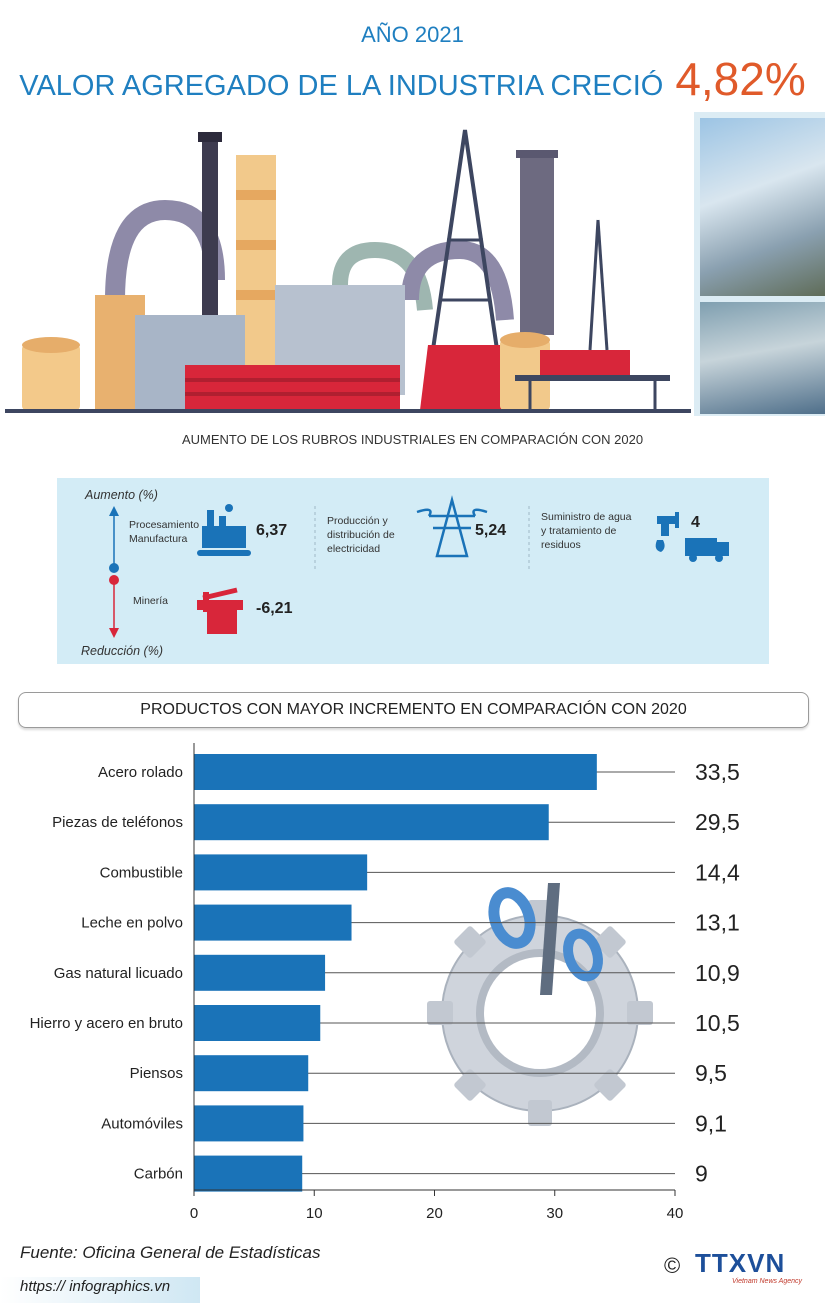 The image size is (825, 1303). What do you see at coordinates (695, 522) in the screenshot?
I see `water-value: 4` at bounding box center [695, 522].